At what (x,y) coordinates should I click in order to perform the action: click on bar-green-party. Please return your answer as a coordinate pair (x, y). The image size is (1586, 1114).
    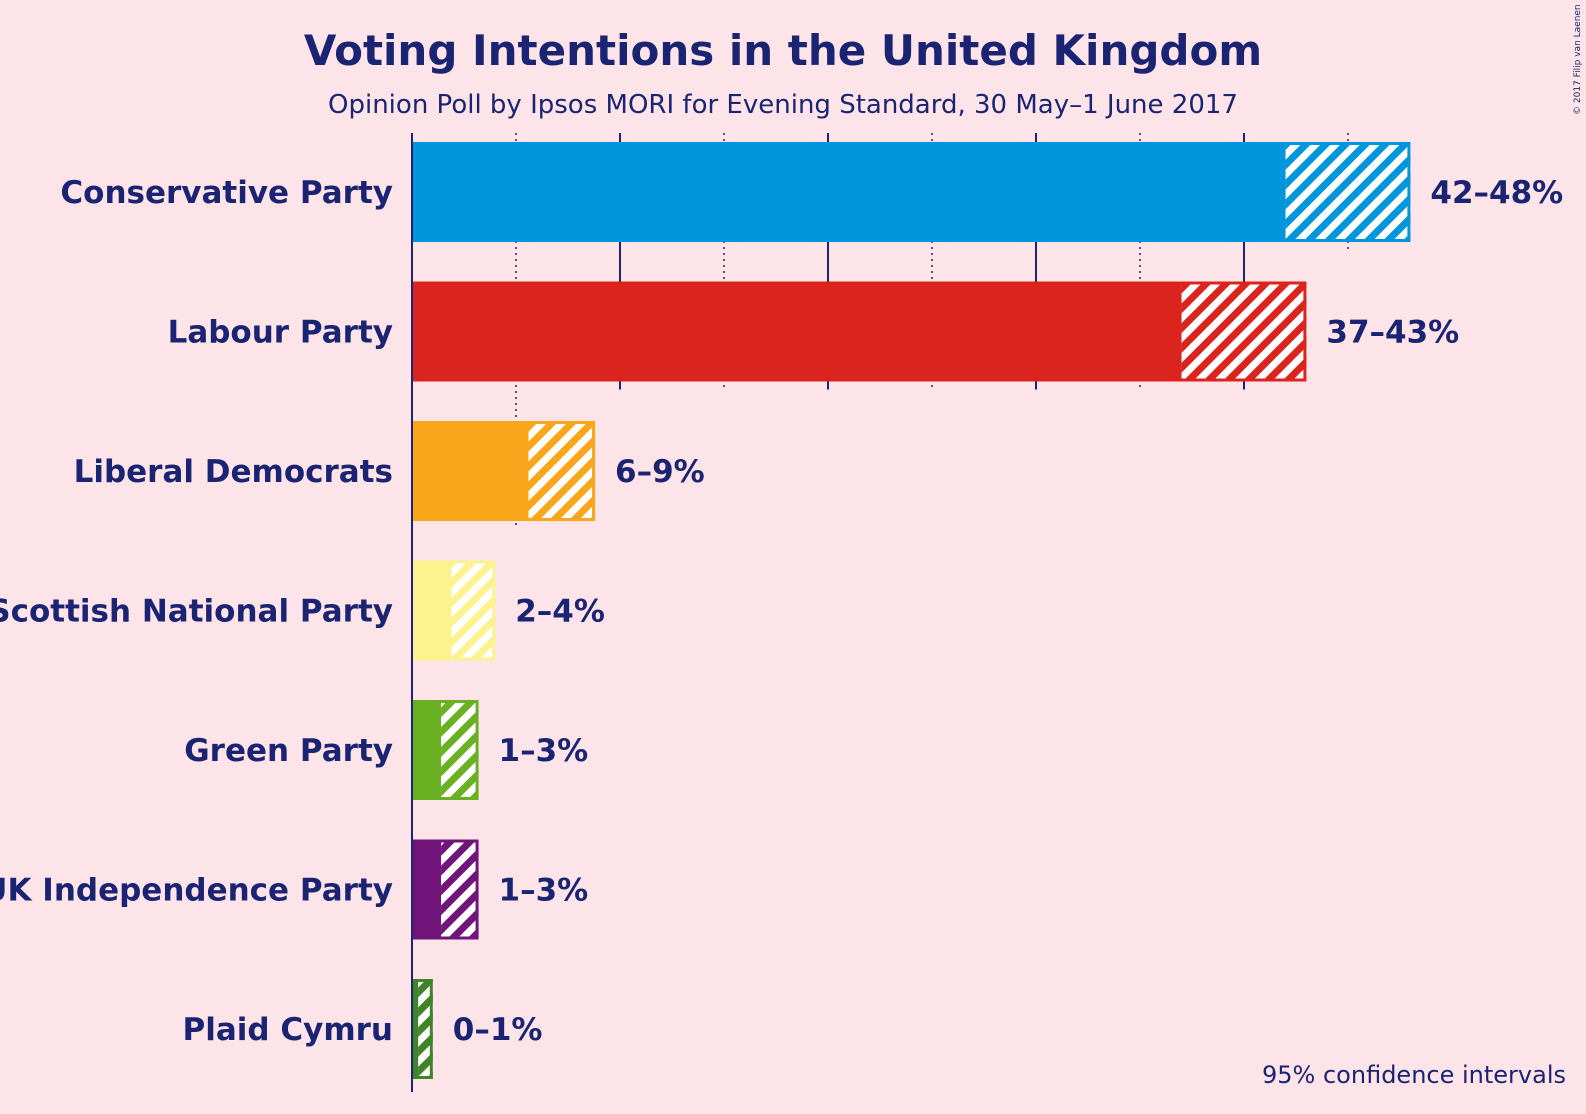
    Looking at the image, I should click on (427, 750).